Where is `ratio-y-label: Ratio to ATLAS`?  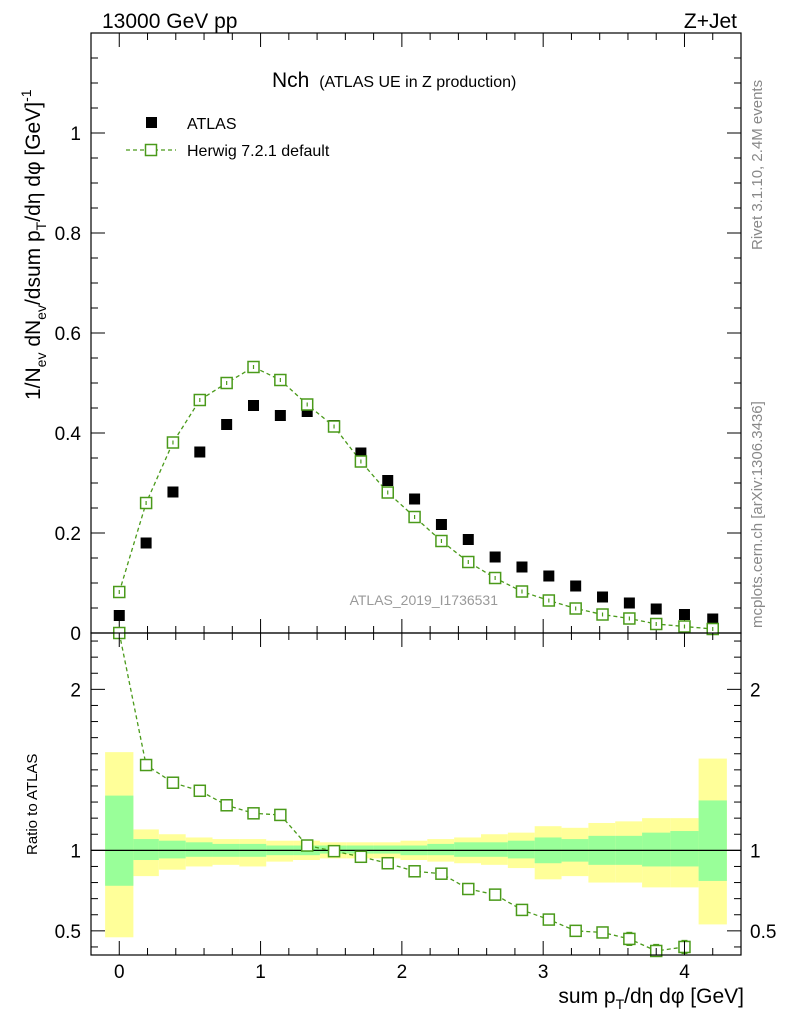 ratio-y-label: Ratio to ATLAS is located at coordinates (32, 804).